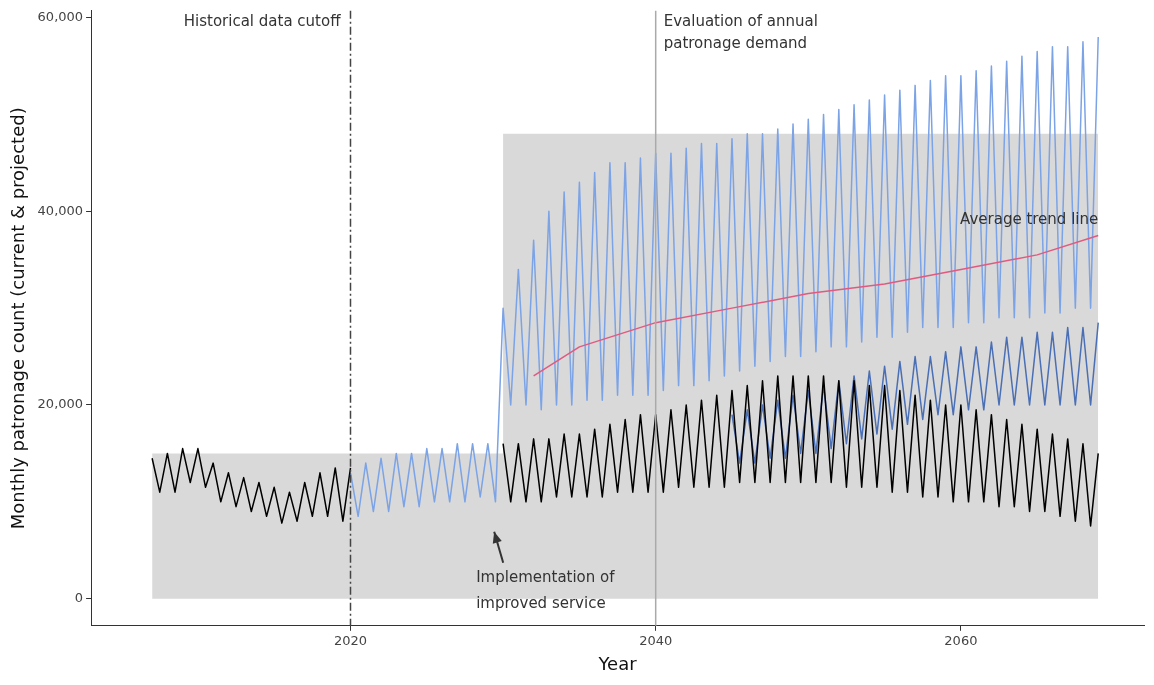  Describe the element at coordinates (18, 318) in the screenshot. I see `y-axis-title: Monthly patronage count (current & projected)` at that location.